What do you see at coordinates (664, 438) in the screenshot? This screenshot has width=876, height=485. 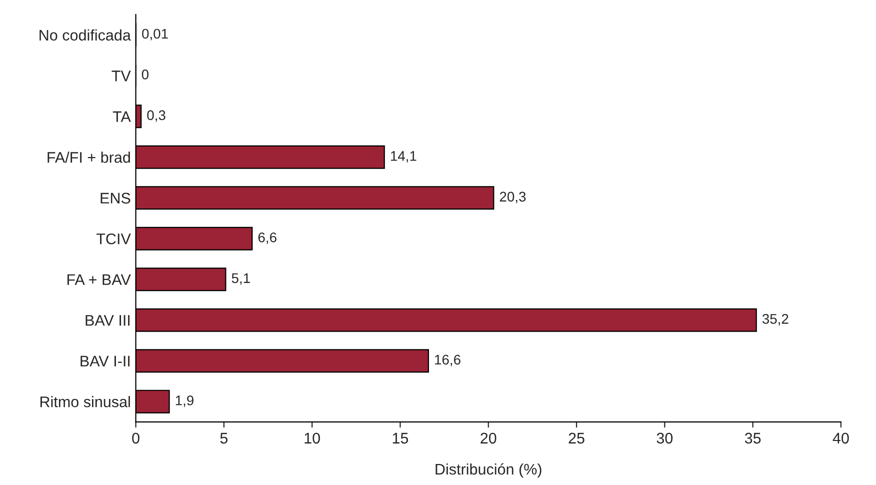 I see `x-tick-label: 30` at bounding box center [664, 438].